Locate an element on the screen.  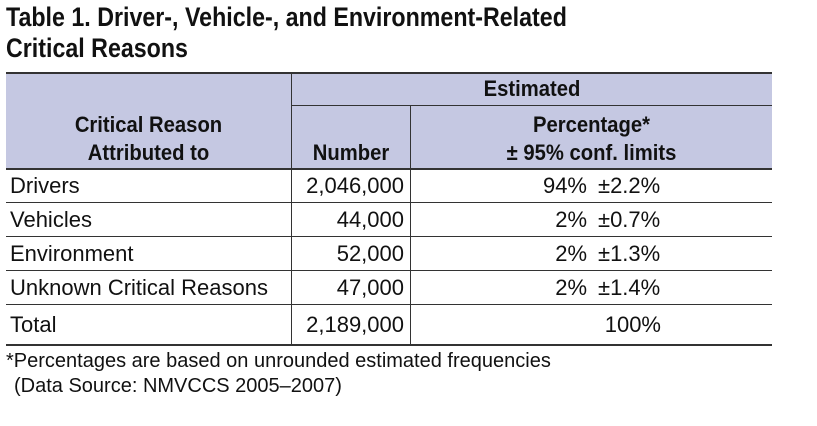
row-unknown-reason: Unknown Critical Reasons is located at coordinates (139, 287).